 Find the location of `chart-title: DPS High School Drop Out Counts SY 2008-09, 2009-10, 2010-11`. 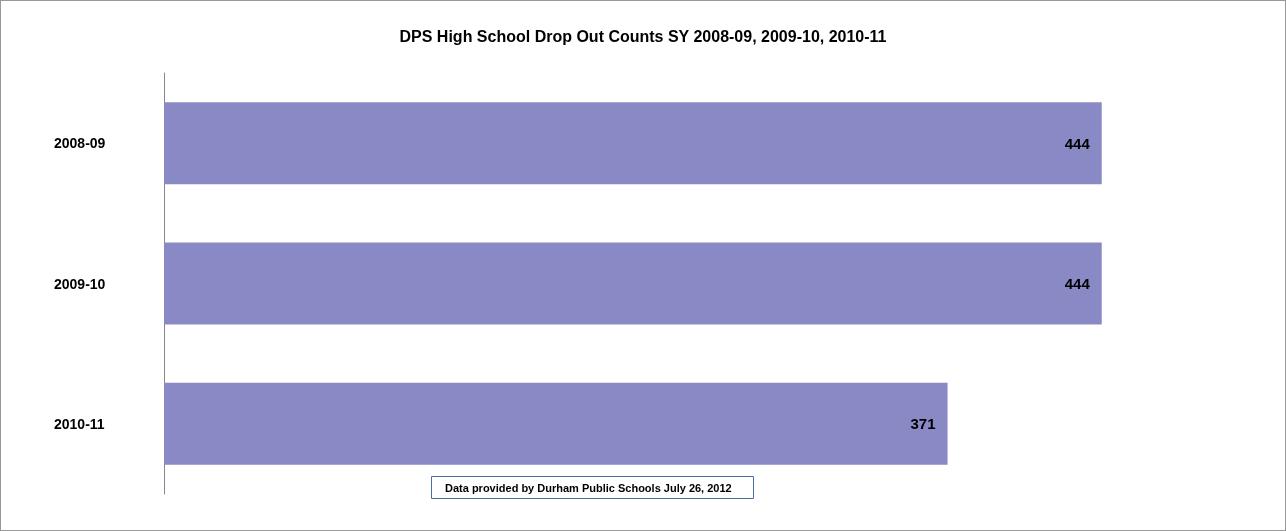

chart-title: DPS High School Drop Out Counts SY 2008-09, 2009-10, 2010-11 is located at coordinates (643, 36).